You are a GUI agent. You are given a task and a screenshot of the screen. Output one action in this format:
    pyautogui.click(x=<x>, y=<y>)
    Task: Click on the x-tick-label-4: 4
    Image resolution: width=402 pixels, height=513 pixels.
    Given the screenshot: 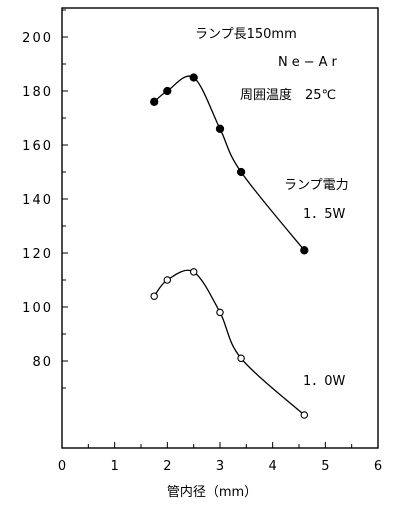 What is the action you would take?
    pyautogui.click(x=273, y=466)
    